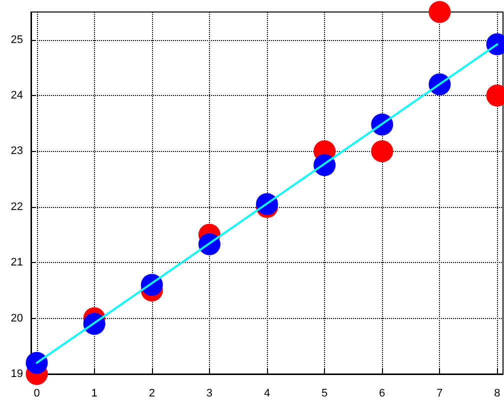  Describe the element at coordinates (267, 394) in the screenshot. I see `x-tick-label: 4` at that location.